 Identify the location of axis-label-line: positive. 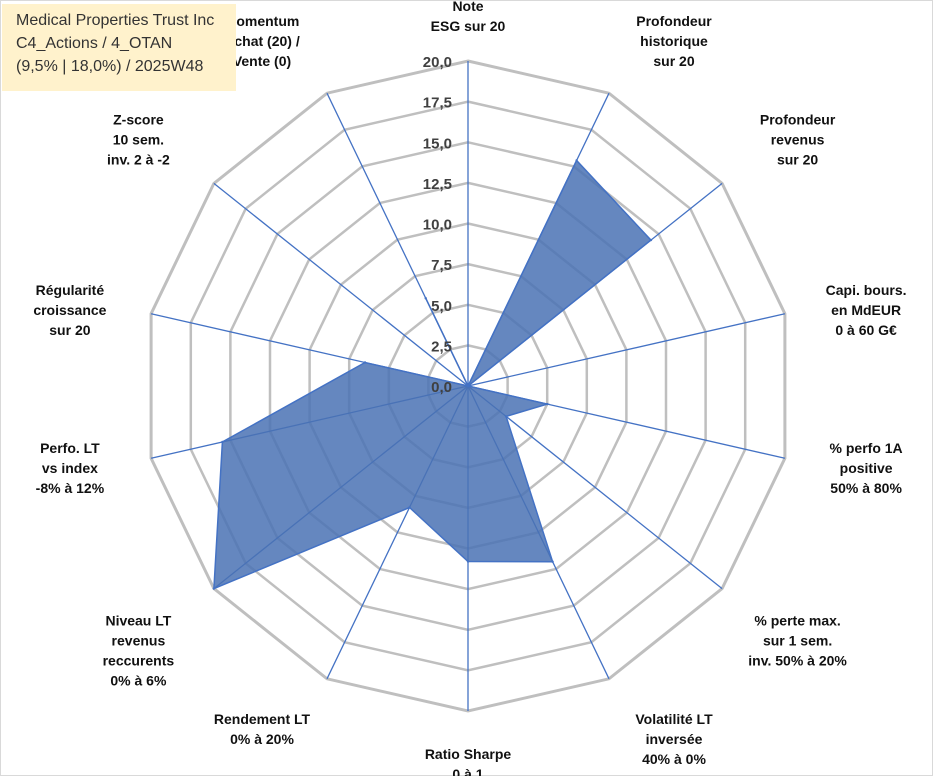
(866, 468).